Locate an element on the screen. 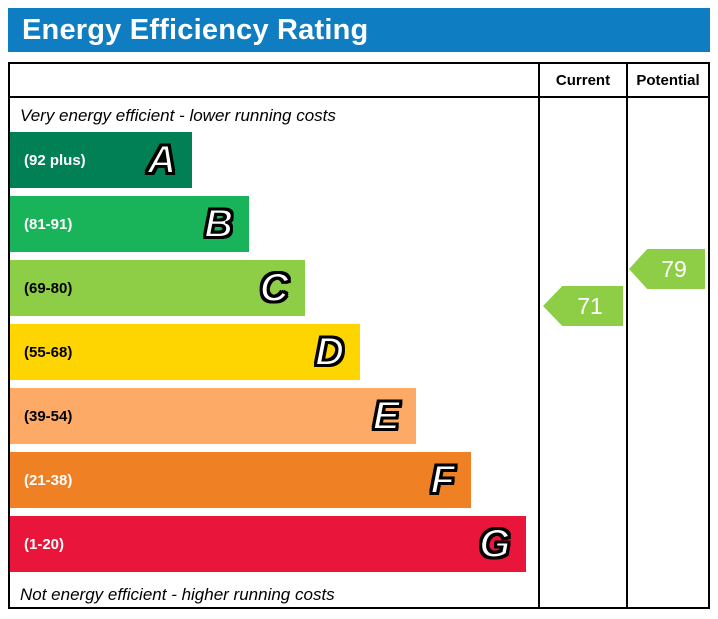 This screenshot has width=718, height=619. potential-score-arrow: 79 is located at coordinates (667, 269).